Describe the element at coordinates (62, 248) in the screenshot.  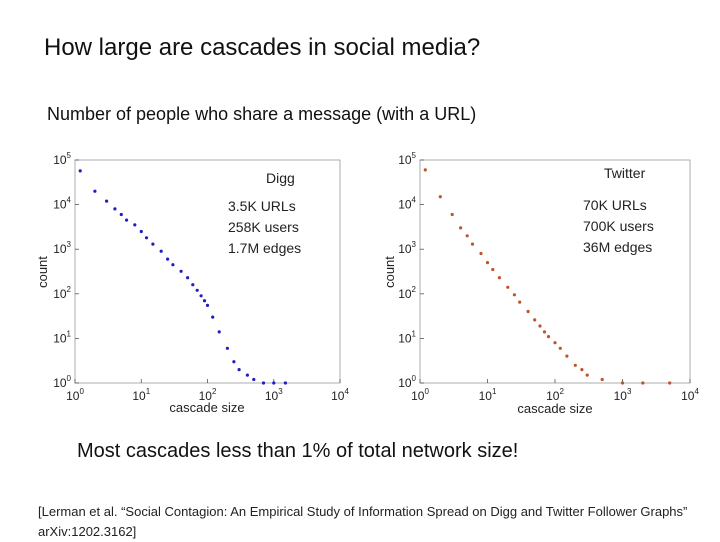
I see `digg-y-tick-label: 10³` at that location.